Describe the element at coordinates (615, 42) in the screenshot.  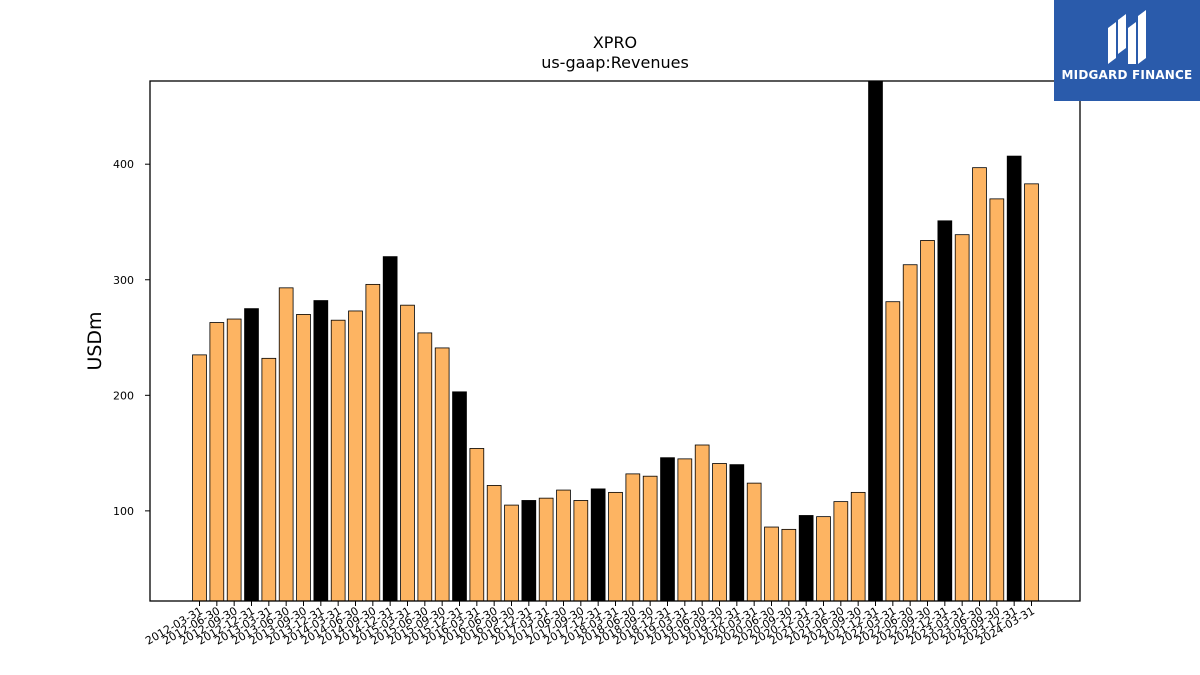
I see `chart-title: XPRO` at that location.